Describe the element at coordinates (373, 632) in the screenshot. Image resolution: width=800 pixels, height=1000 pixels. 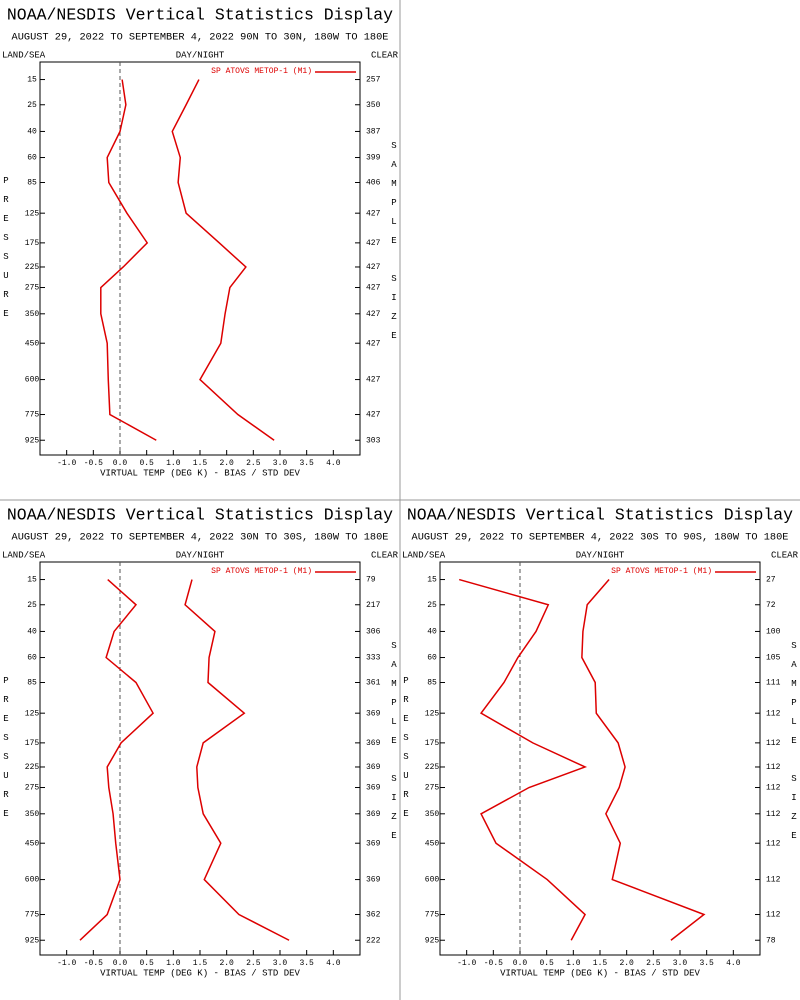
I see `sample-size: 306` at that location.